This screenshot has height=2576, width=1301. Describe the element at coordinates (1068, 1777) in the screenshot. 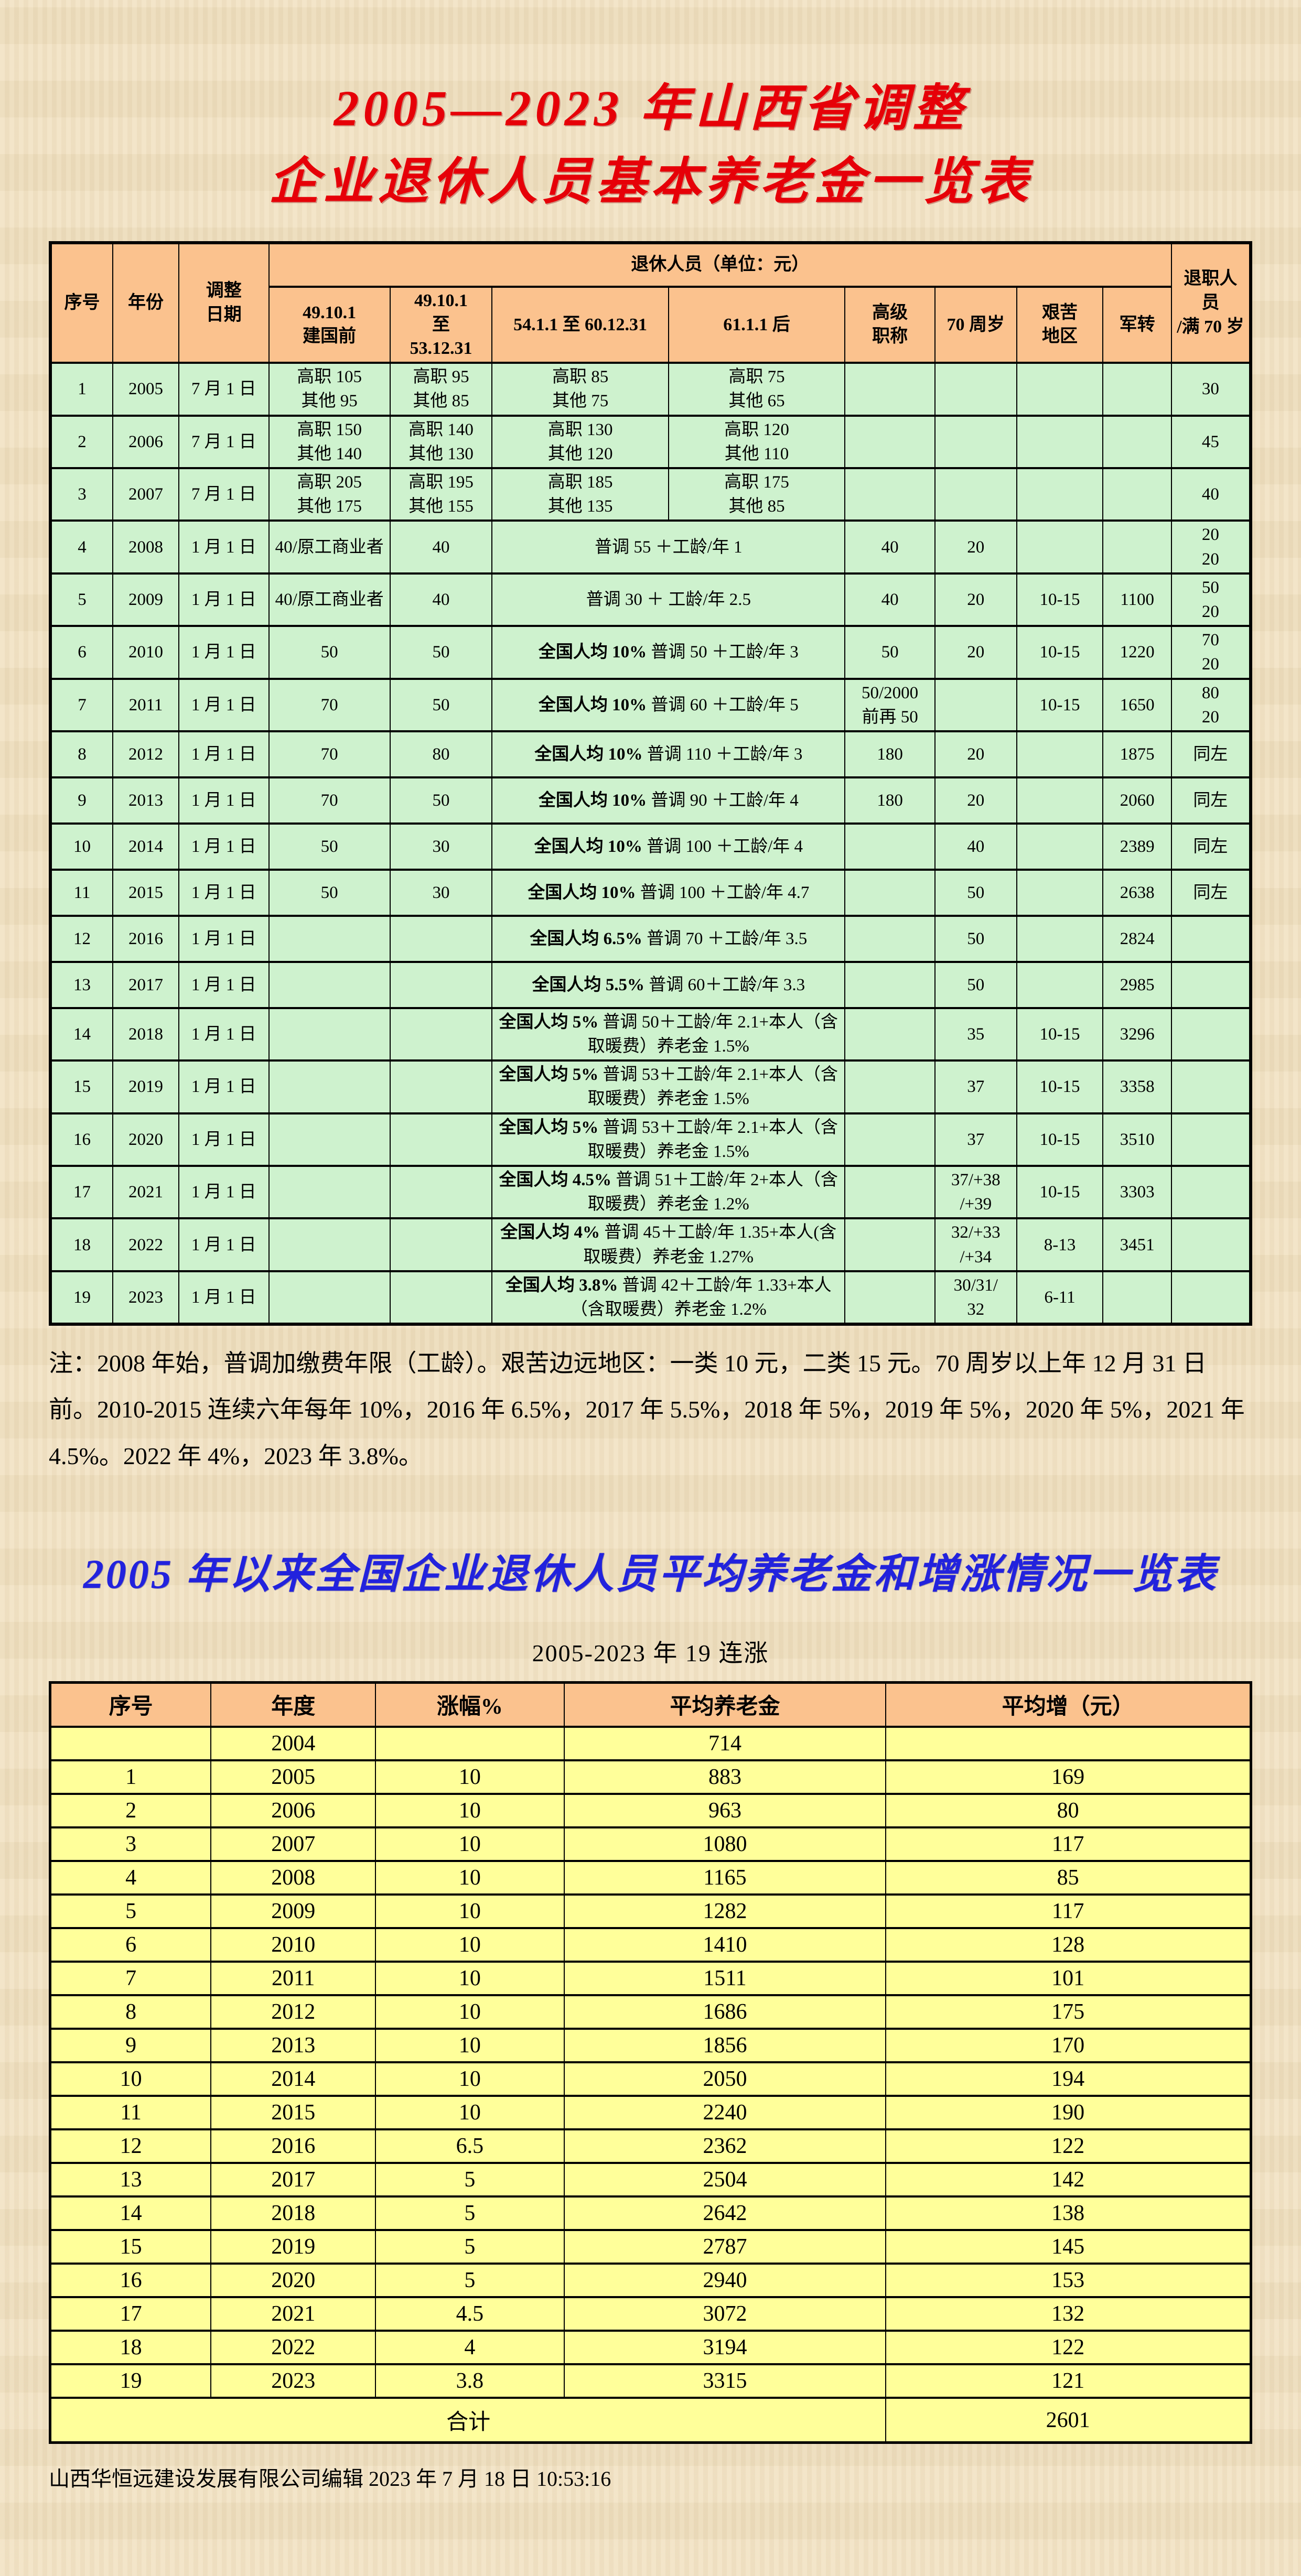

I see `table-cell: 169` at that location.